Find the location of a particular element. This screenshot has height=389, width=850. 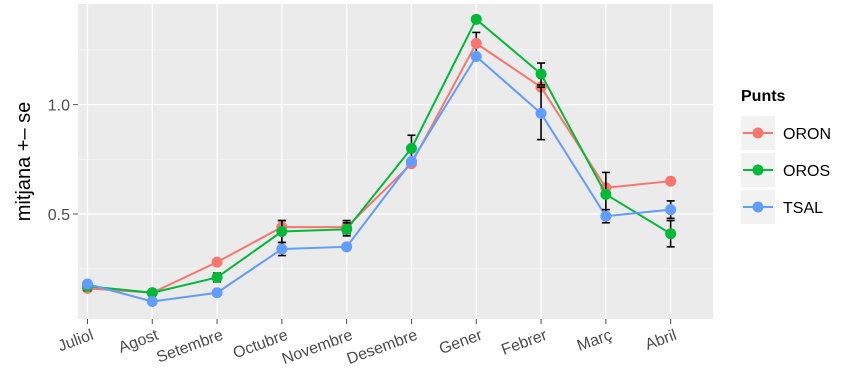

x-tick-label: Juliol is located at coordinates (76, 341).